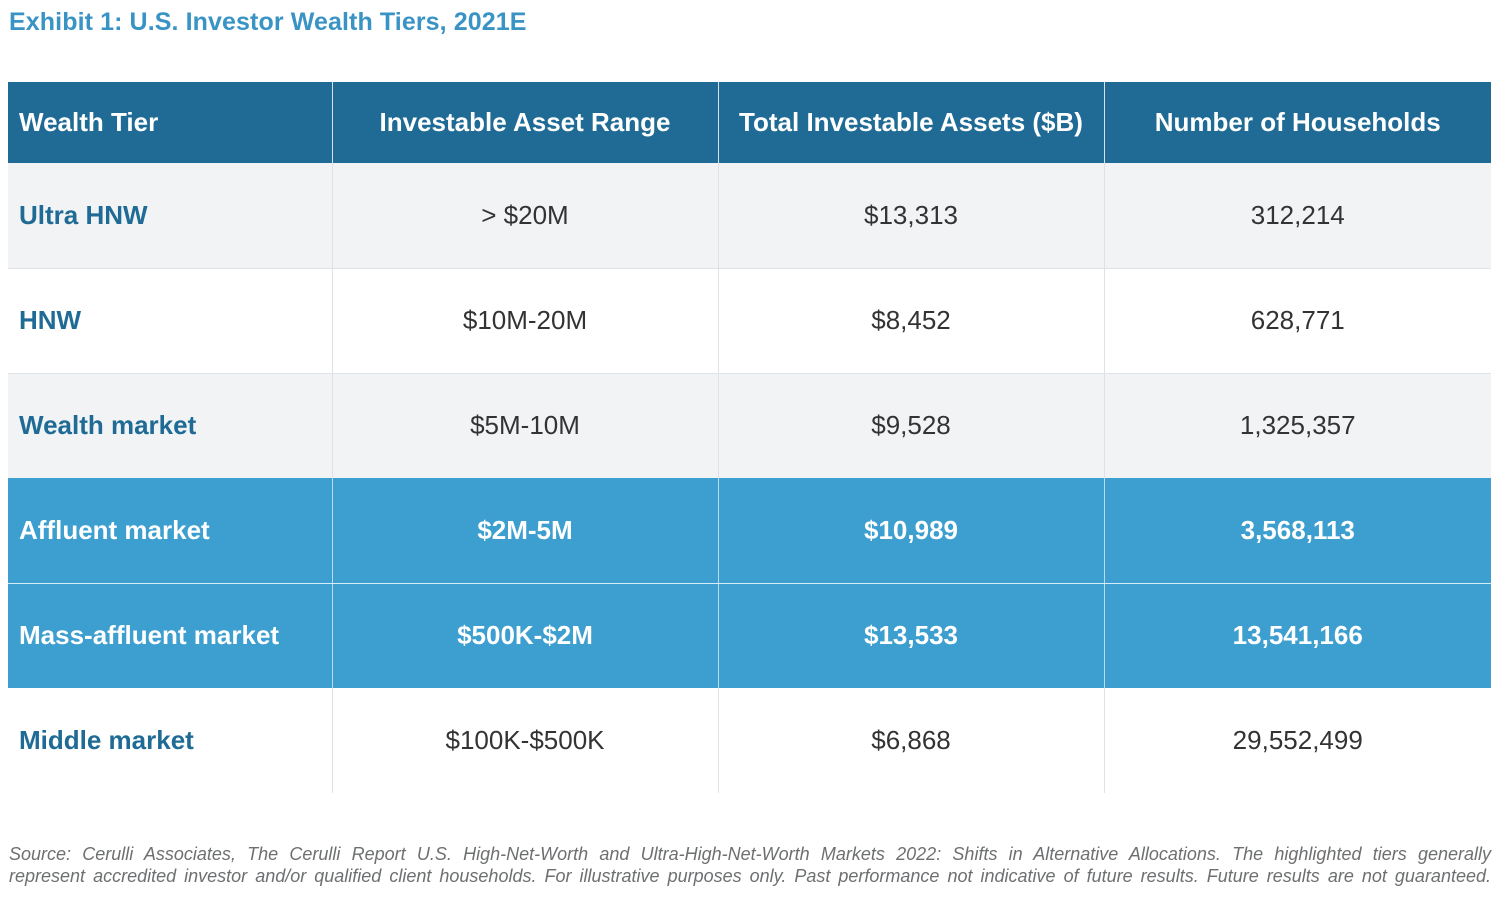 The height and width of the screenshot is (898, 1500). What do you see at coordinates (1297, 216) in the screenshot?
I see `cell-households: 312,214` at bounding box center [1297, 216].